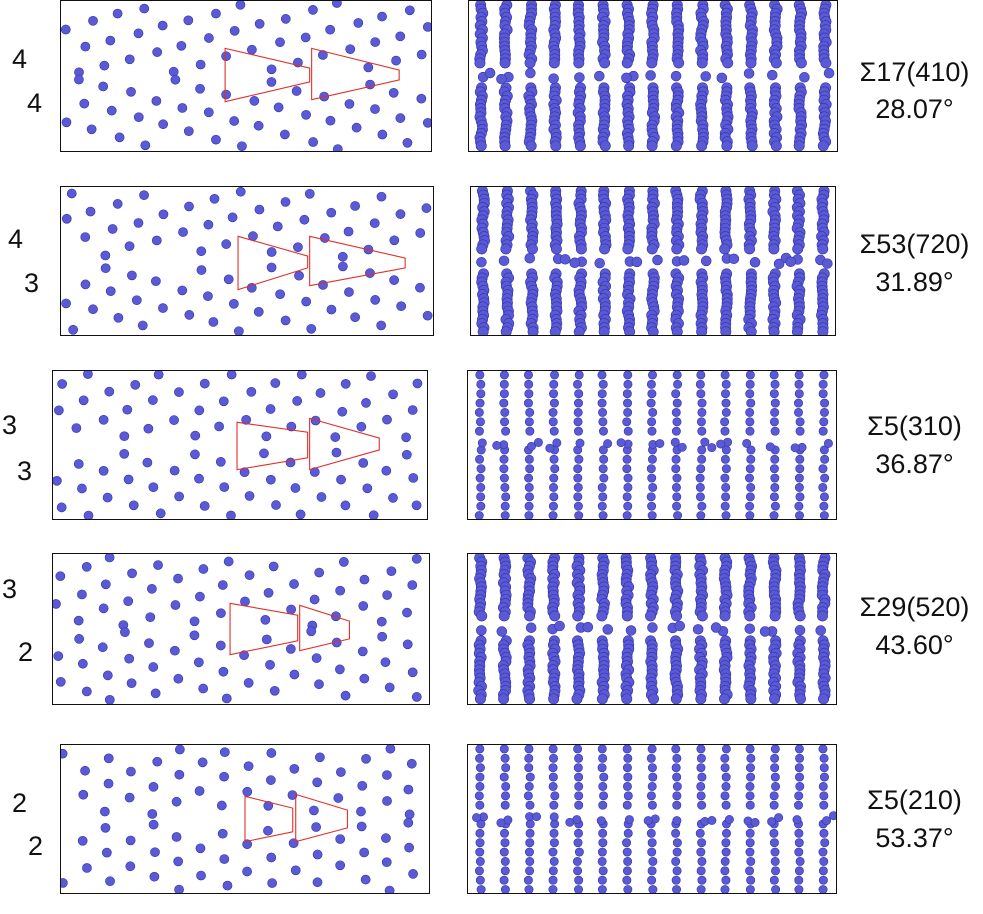 This screenshot has height=914, width=983. Describe the element at coordinates (20, 803) in the screenshot. I see `top-index: 2` at that location.